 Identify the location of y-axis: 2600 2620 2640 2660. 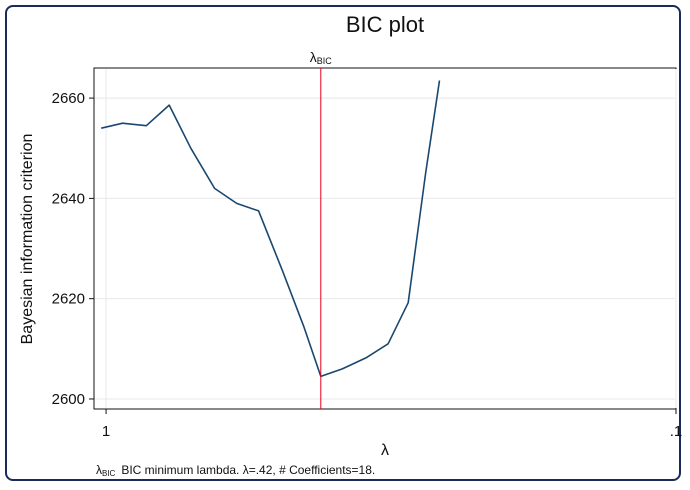
(73, 249).